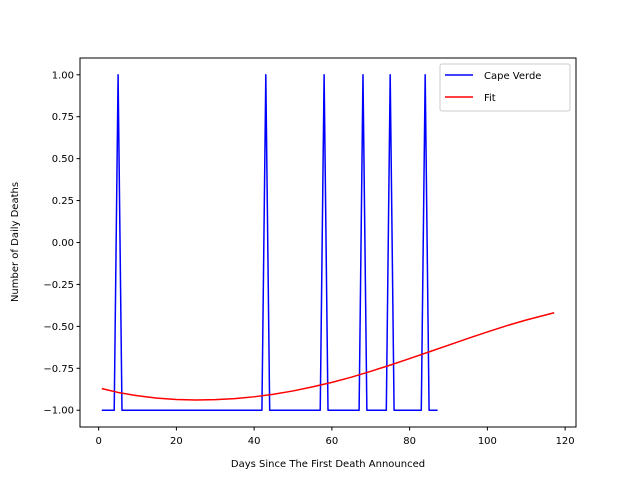 This screenshot has width=640, height=480. I want to click on x-tick-label: 20, so click(176, 441).